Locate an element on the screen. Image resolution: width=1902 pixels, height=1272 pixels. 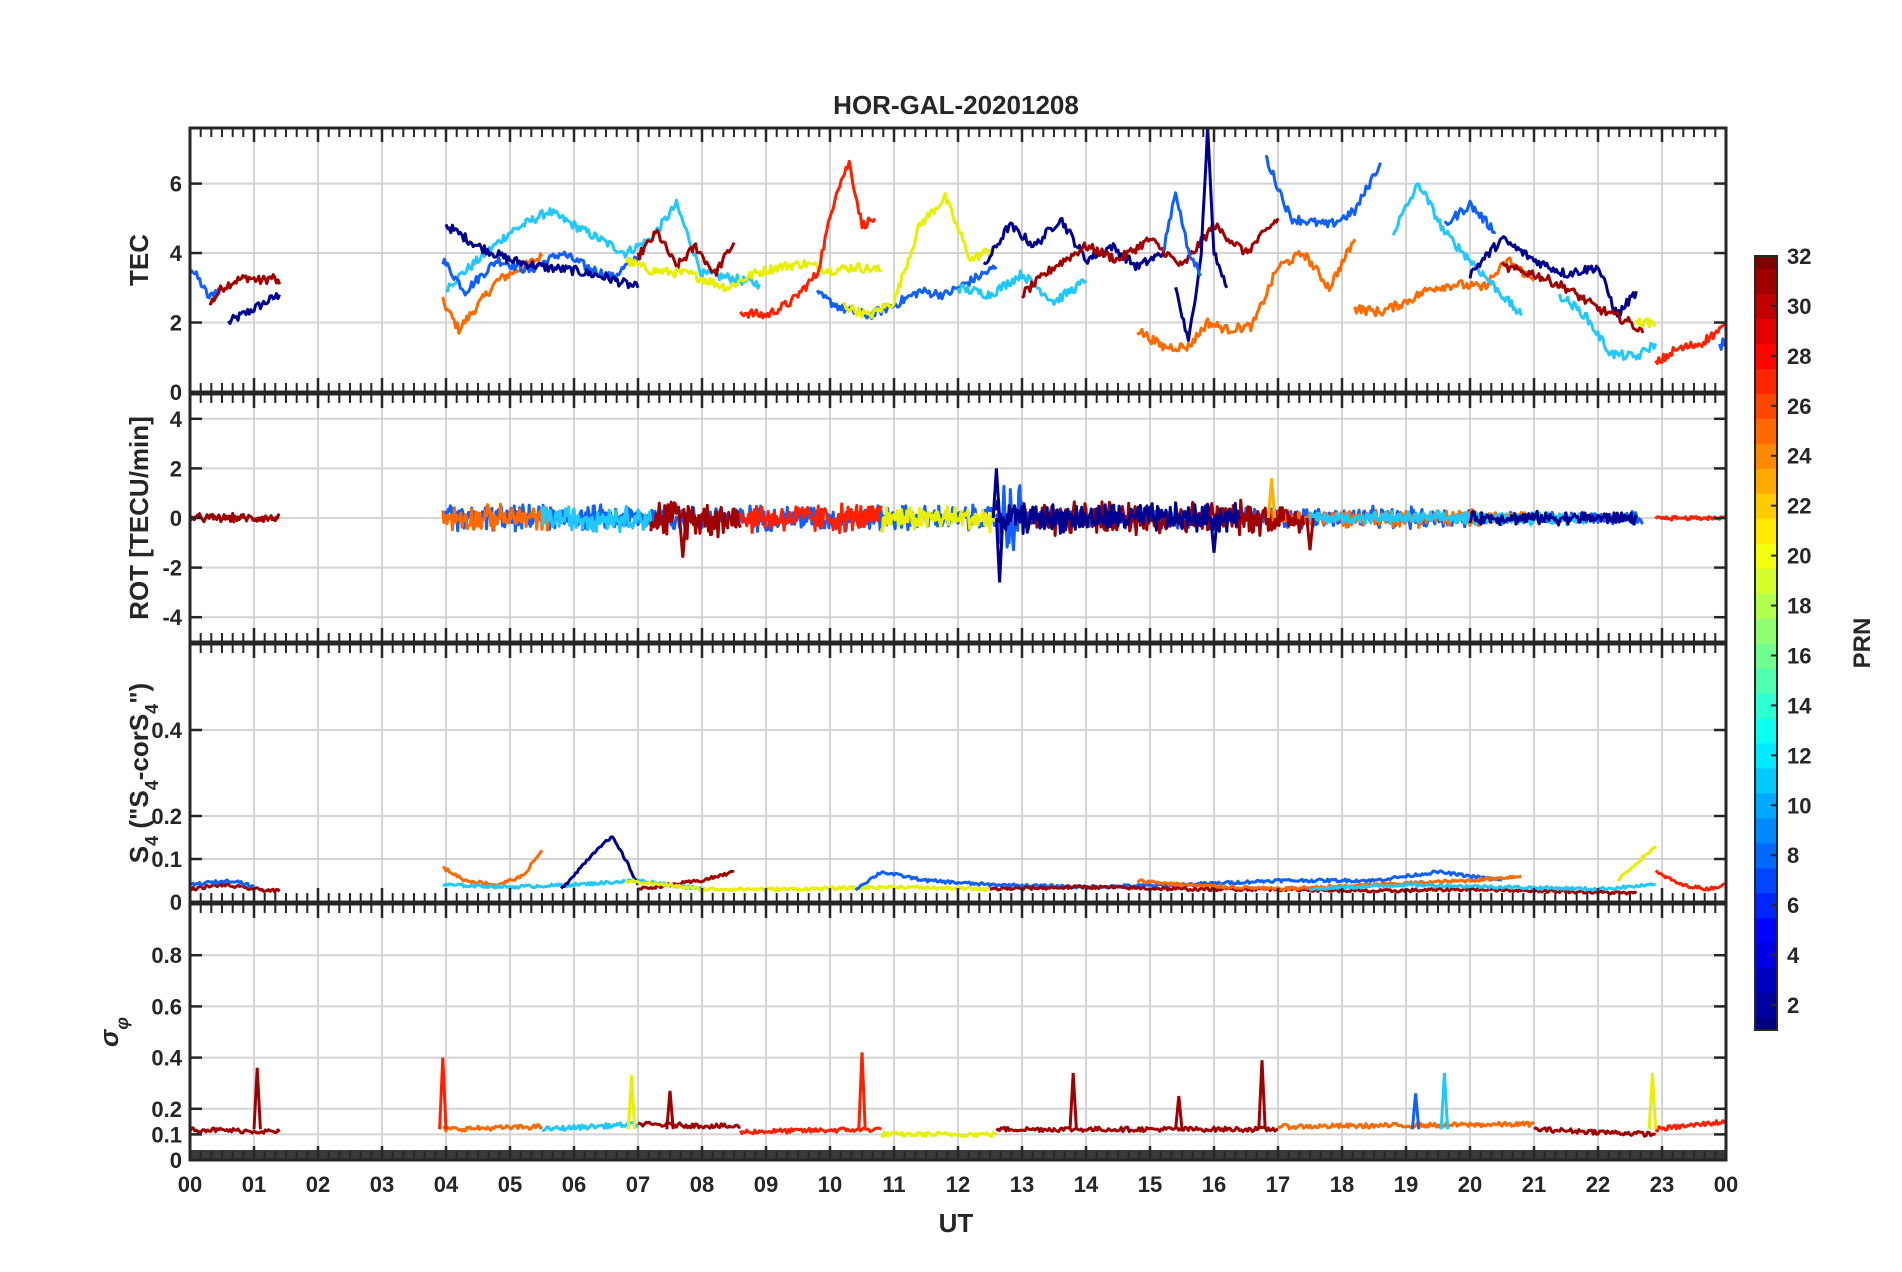
x-tick-label: 13 is located at coordinates (1022, 1184).